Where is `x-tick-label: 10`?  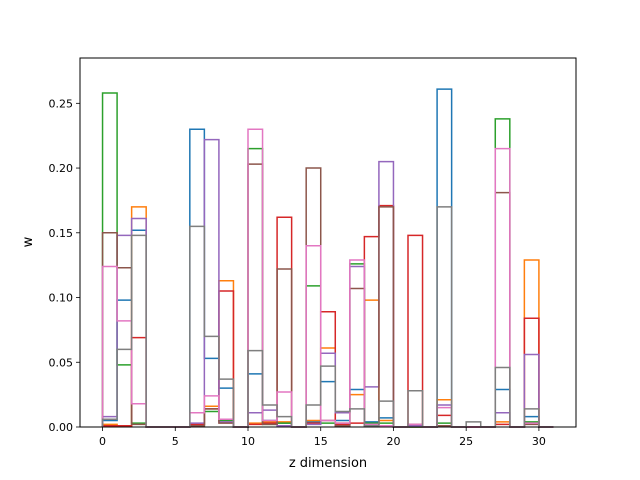 x-tick-label: 10 is located at coordinates (248, 441).